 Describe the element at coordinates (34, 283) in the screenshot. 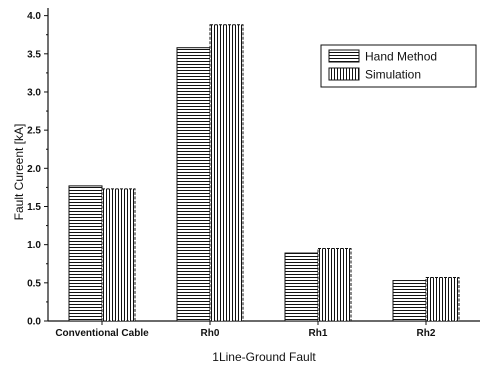

I see `y-tick-label: 0.5` at that location.